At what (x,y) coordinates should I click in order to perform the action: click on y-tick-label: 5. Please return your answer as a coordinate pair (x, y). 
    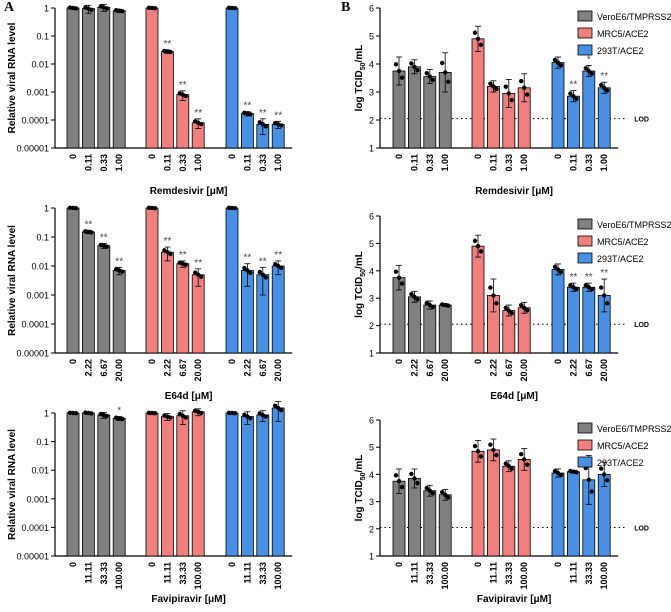
    Looking at the image, I should click on (371, 448).